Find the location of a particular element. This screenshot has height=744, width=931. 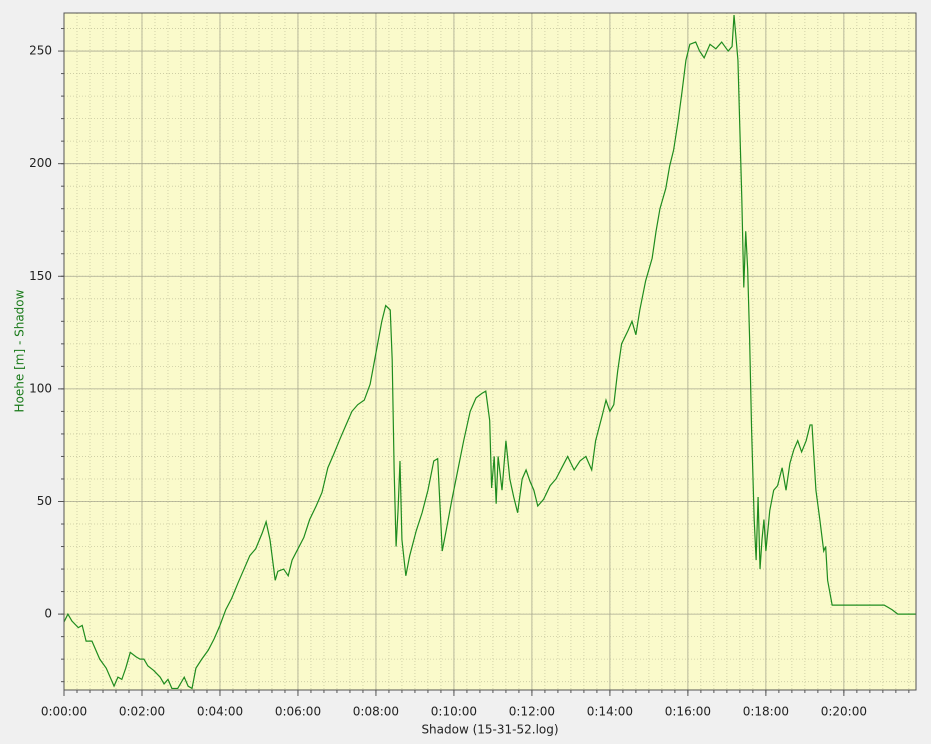

x-tick-label: 0:00:00 is located at coordinates (64, 712).